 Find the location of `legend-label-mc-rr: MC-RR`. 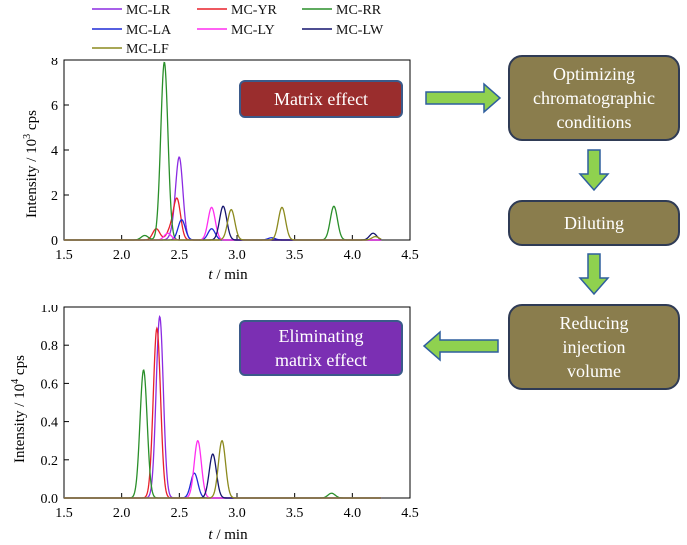

legend-label-mc-rr: MC-RR is located at coordinates (359, 10).